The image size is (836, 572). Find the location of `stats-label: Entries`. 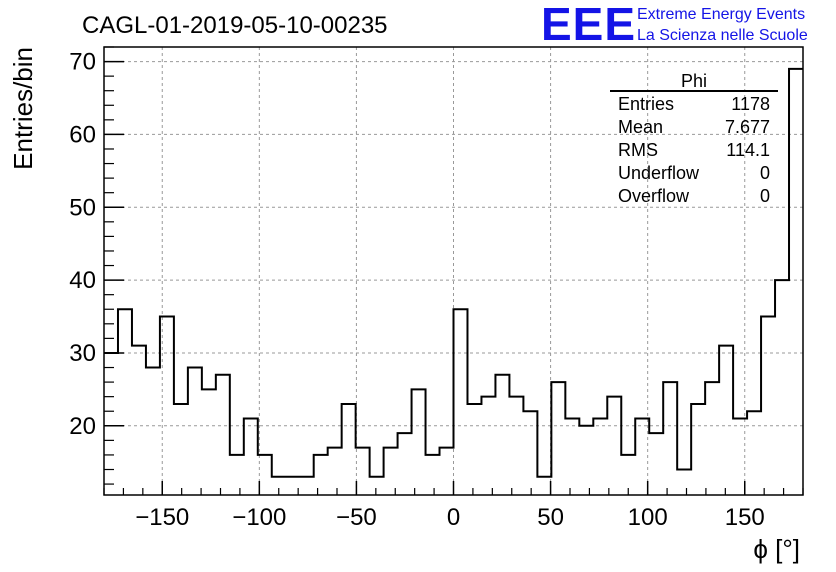

stats-label: Entries is located at coordinates (646, 104).